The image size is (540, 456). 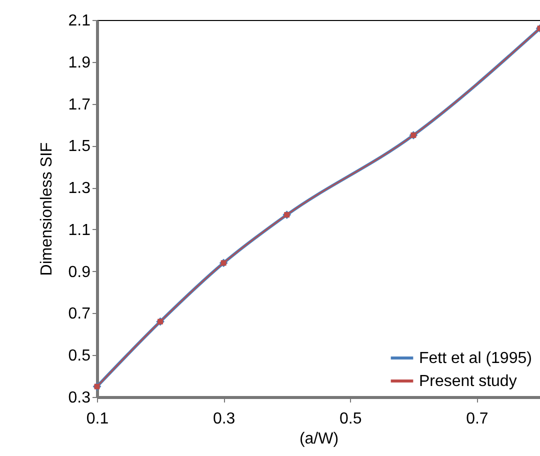 What do you see at coordinates (79, 356) in the screenshot?
I see `y-tick-label: 0.5` at bounding box center [79, 356].